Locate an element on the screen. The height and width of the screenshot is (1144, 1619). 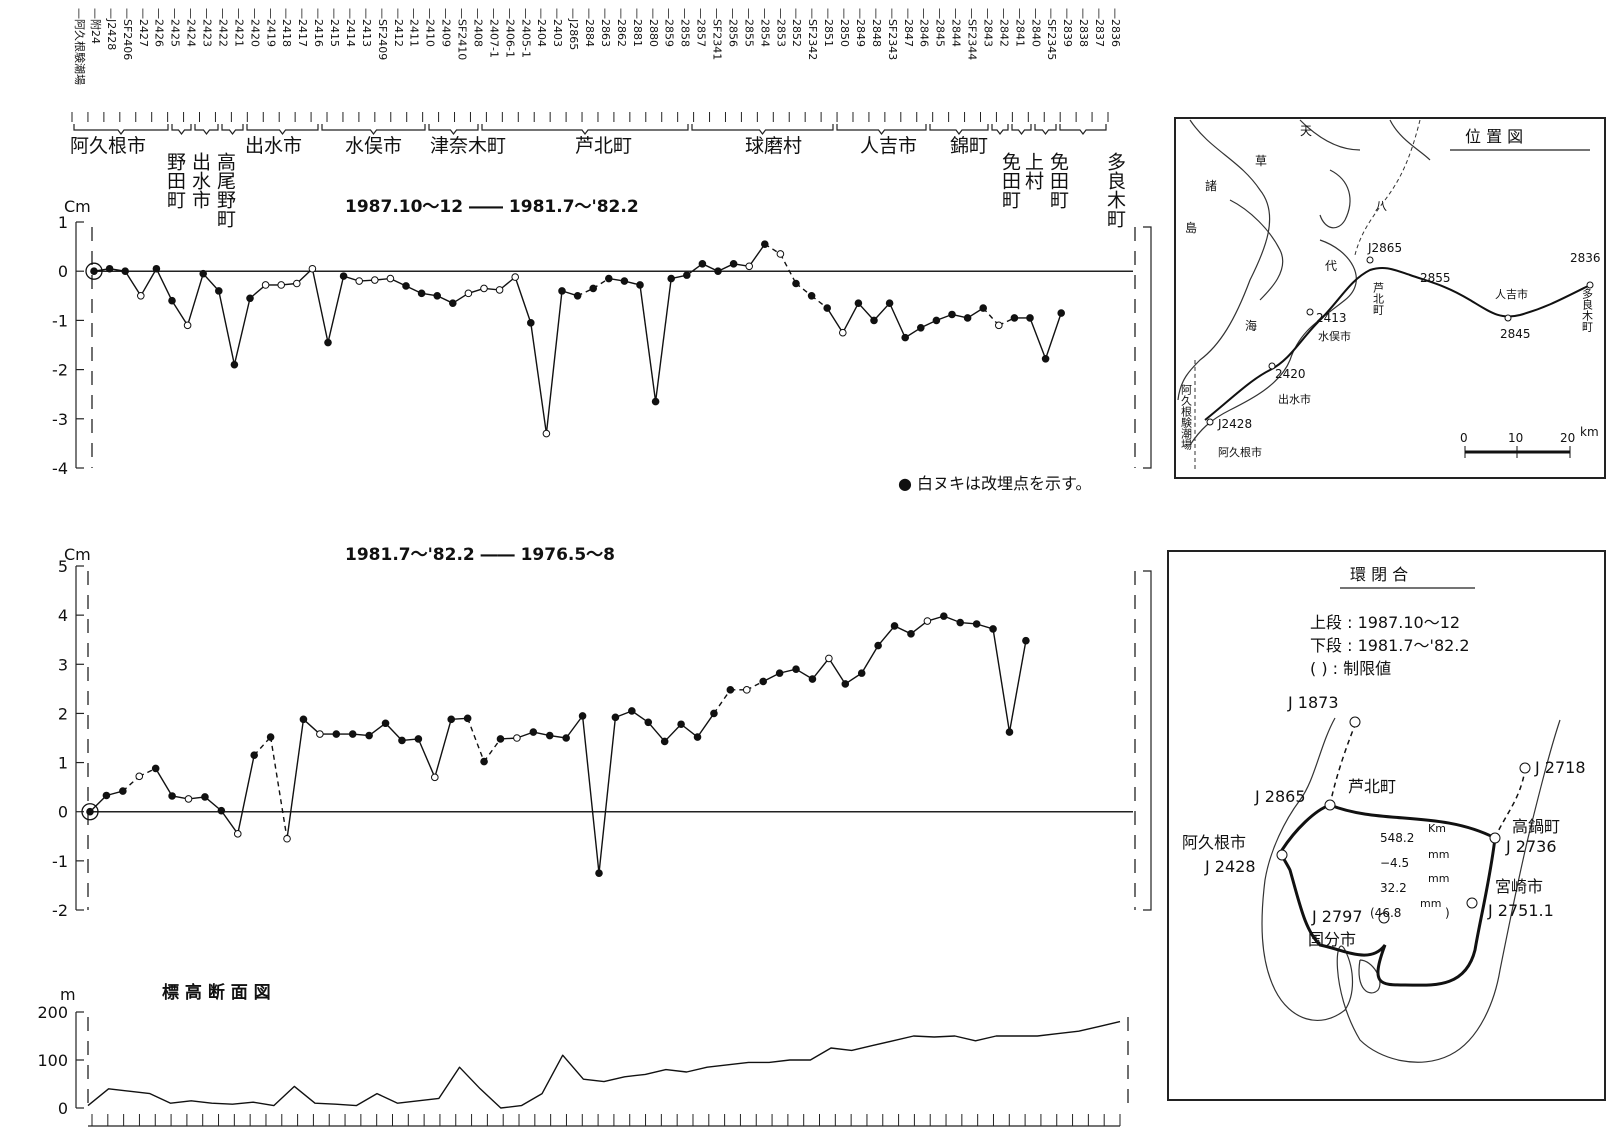
station-label: —2424 is located at coordinates (191, 27).